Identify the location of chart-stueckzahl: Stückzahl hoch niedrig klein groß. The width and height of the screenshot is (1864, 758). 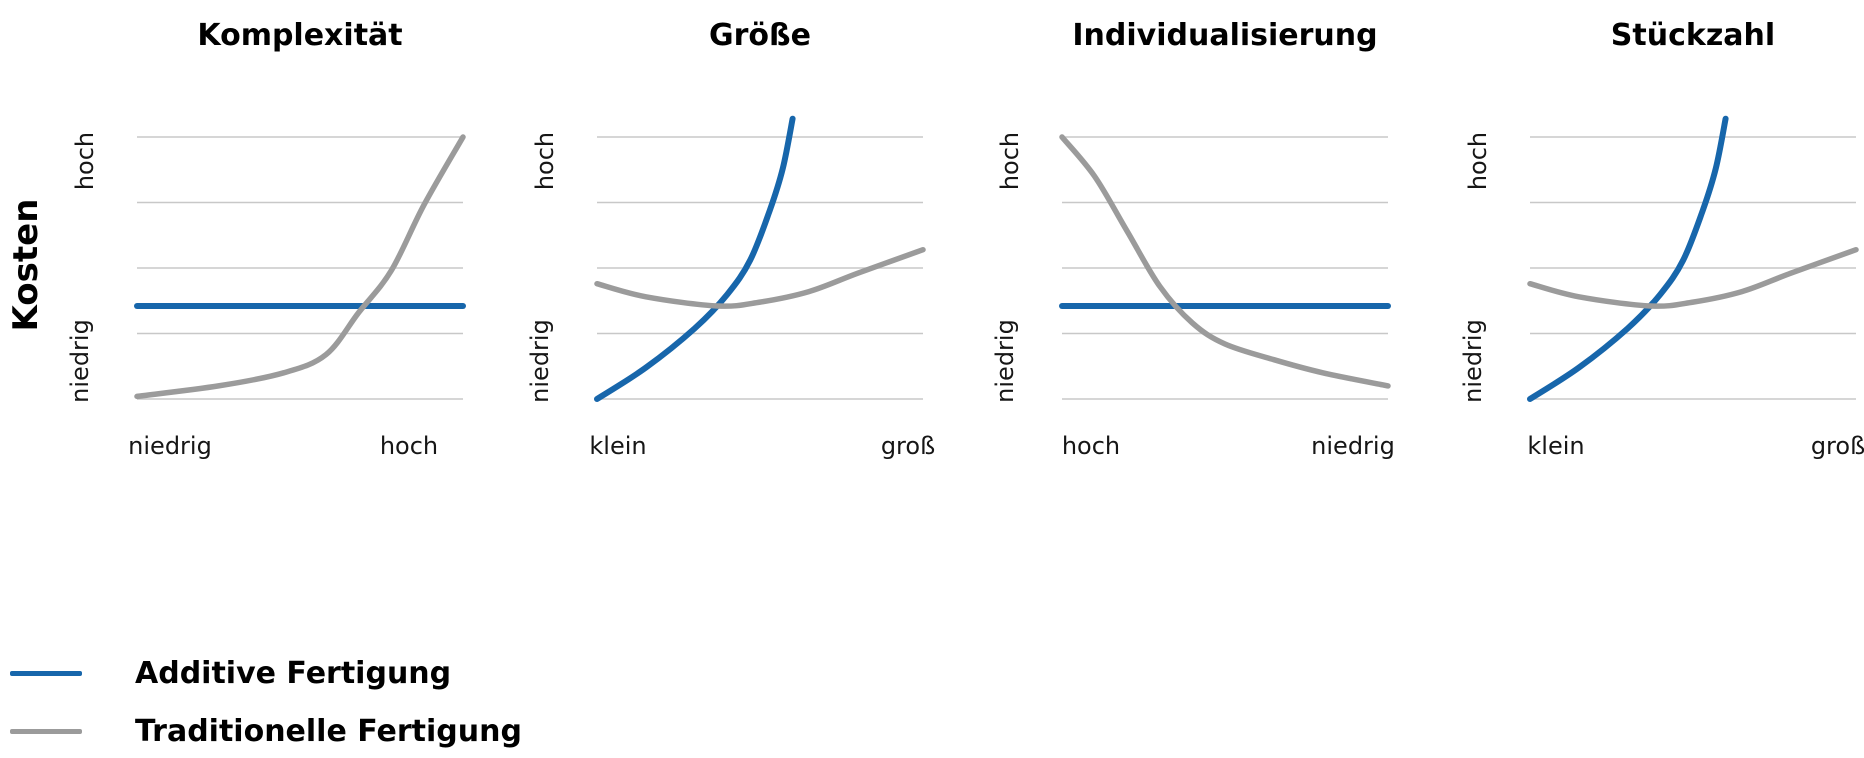
(1661, 242).